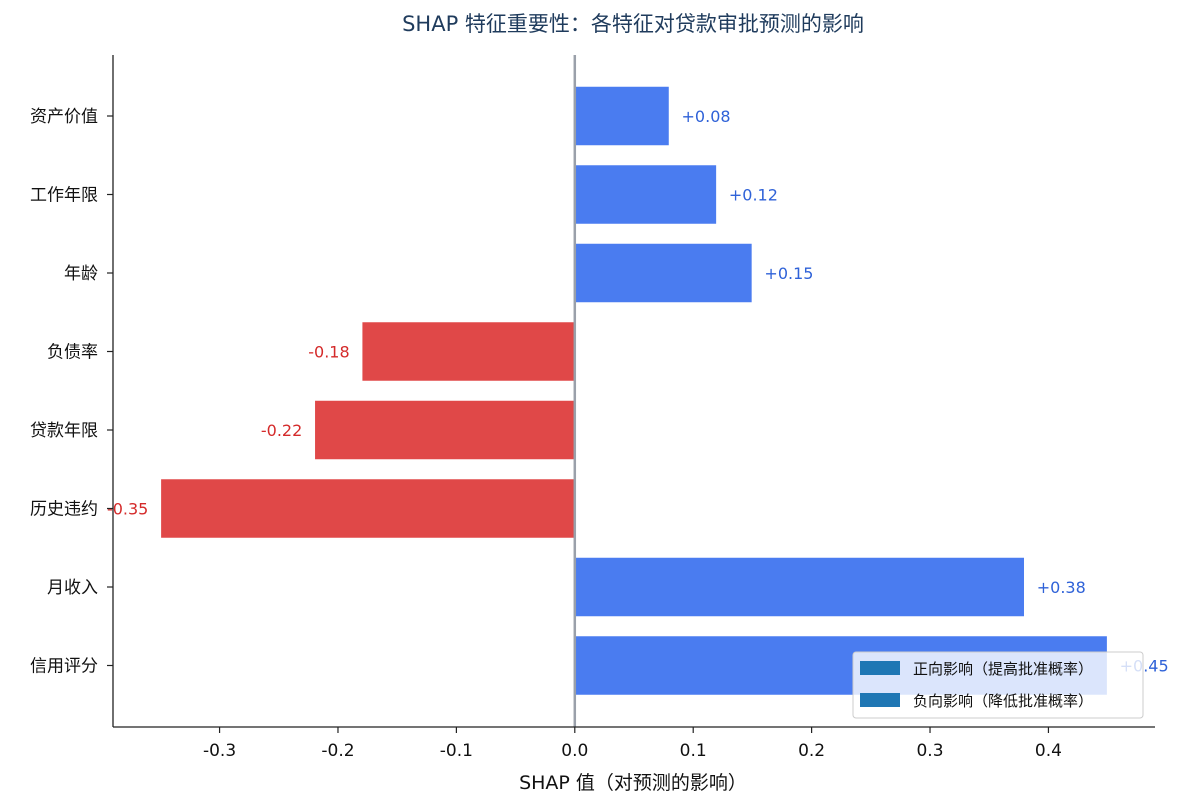 This screenshot has height=810, width=1181. I want to click on bar-value-label: -0.35, so click(127, 509).